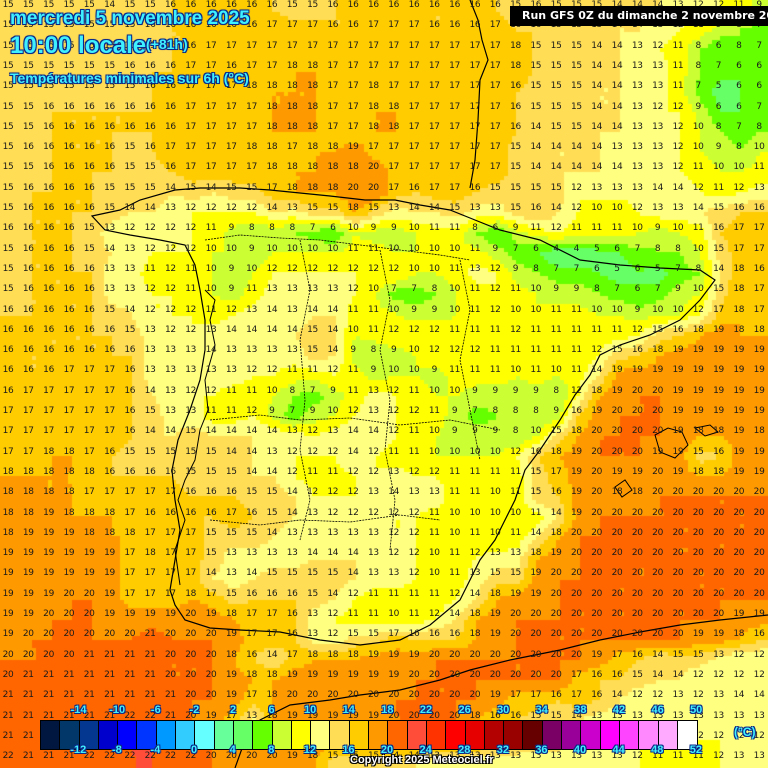 The image size is (768, 768). Describe the element at coordinates (657, 268) in the screenshot. I see `grid-value: 5` at that location.